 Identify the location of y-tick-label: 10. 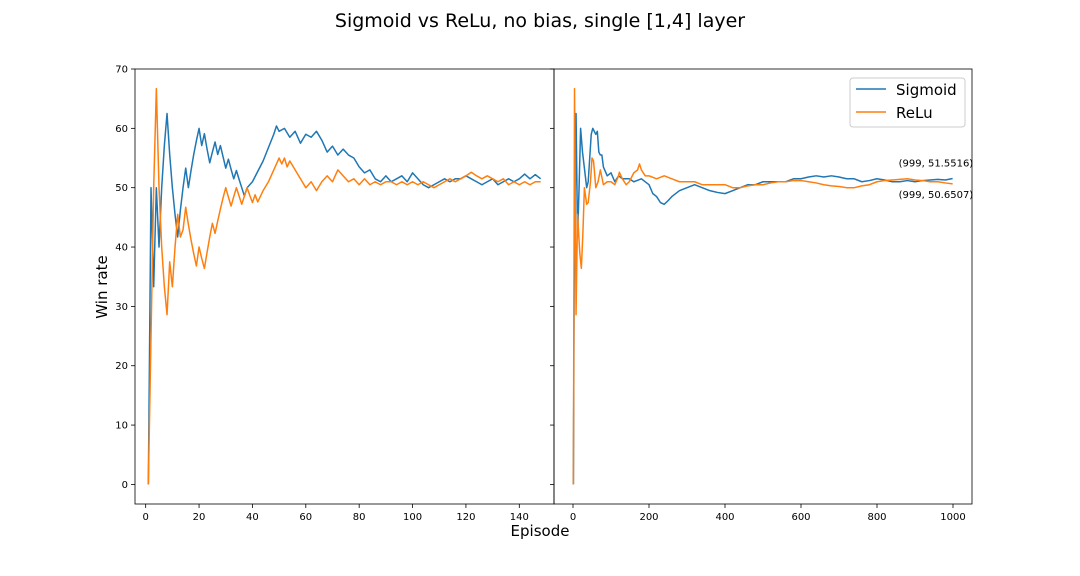
(121, 426).